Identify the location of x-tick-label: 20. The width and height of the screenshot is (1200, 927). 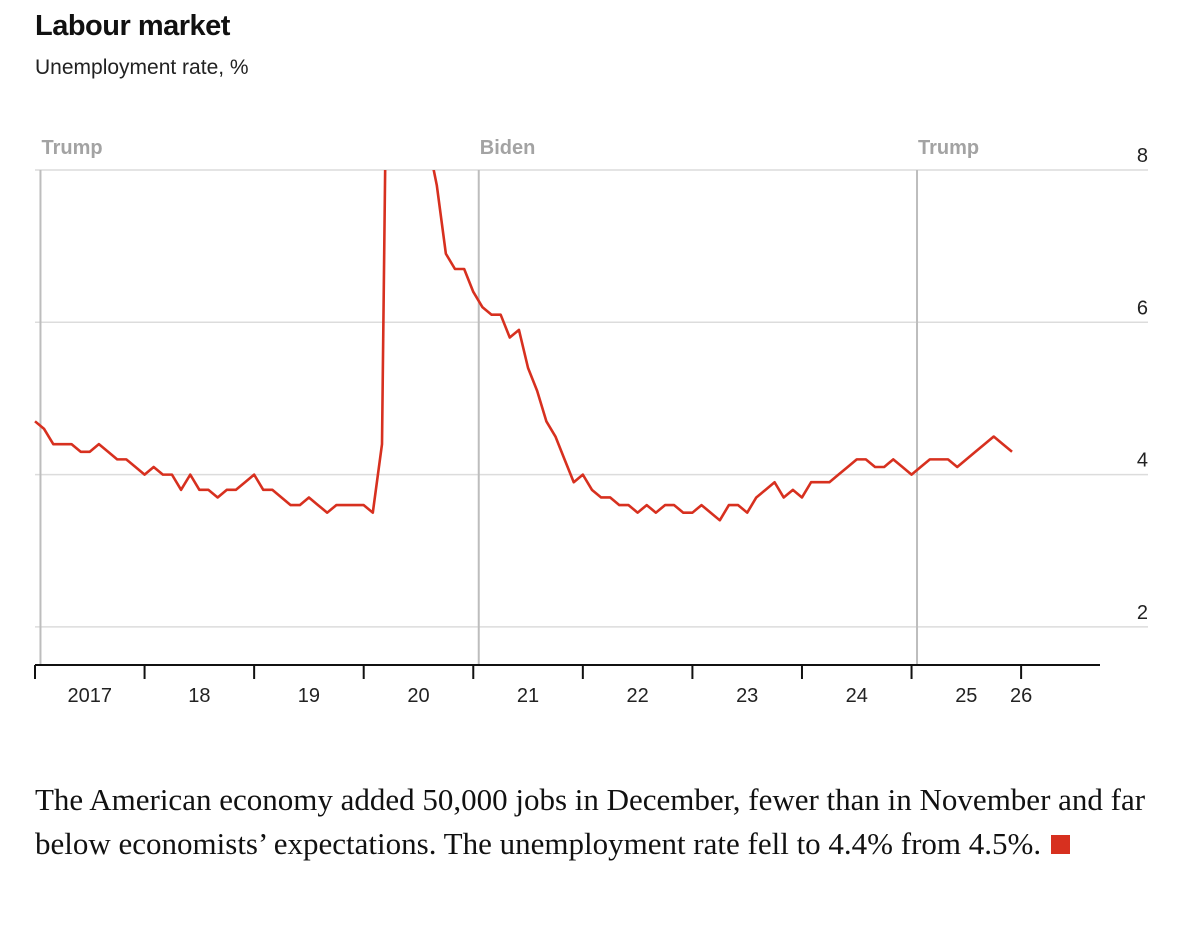
(418, 696).